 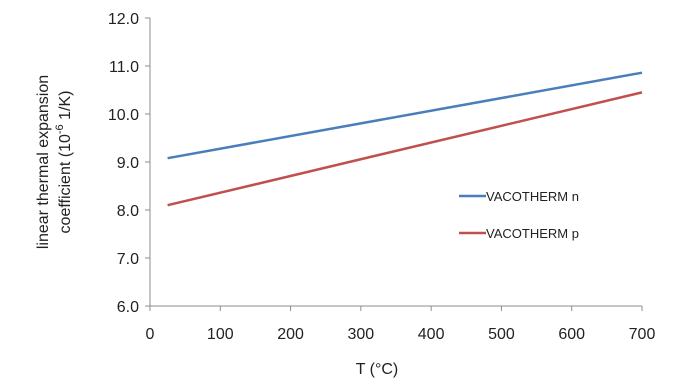 I want to click on x-axis-title: T (°C), so click(x=377, y=369).